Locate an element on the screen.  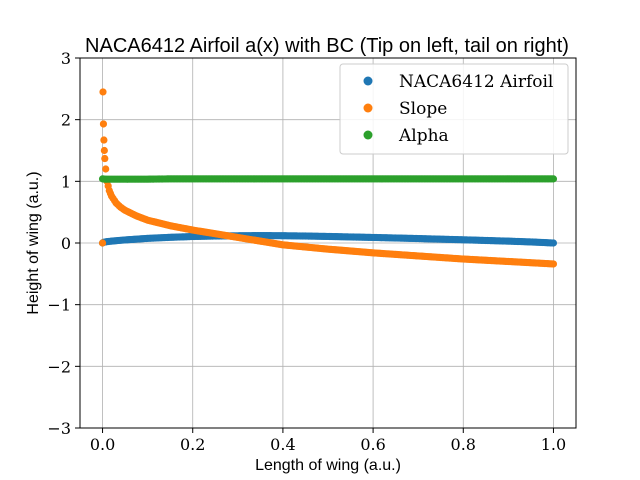
y-tick-label: 1 is located at coordinates (66, 181).